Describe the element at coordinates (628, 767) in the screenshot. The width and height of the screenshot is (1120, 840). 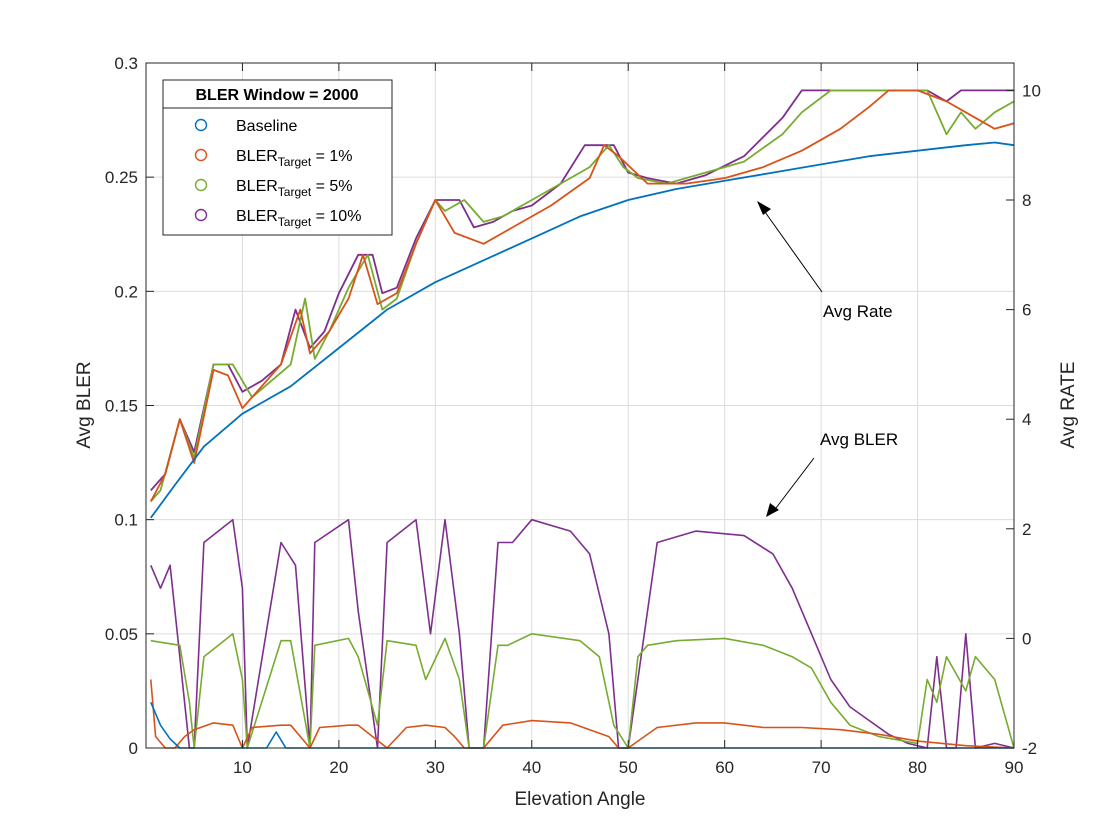
I see `x-tick-label: 50` at that location.